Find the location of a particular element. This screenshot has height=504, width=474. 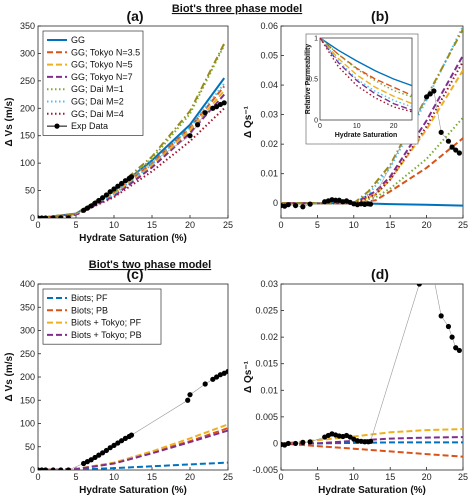

panel-letter: (d) is located at coordinates (380, 274).